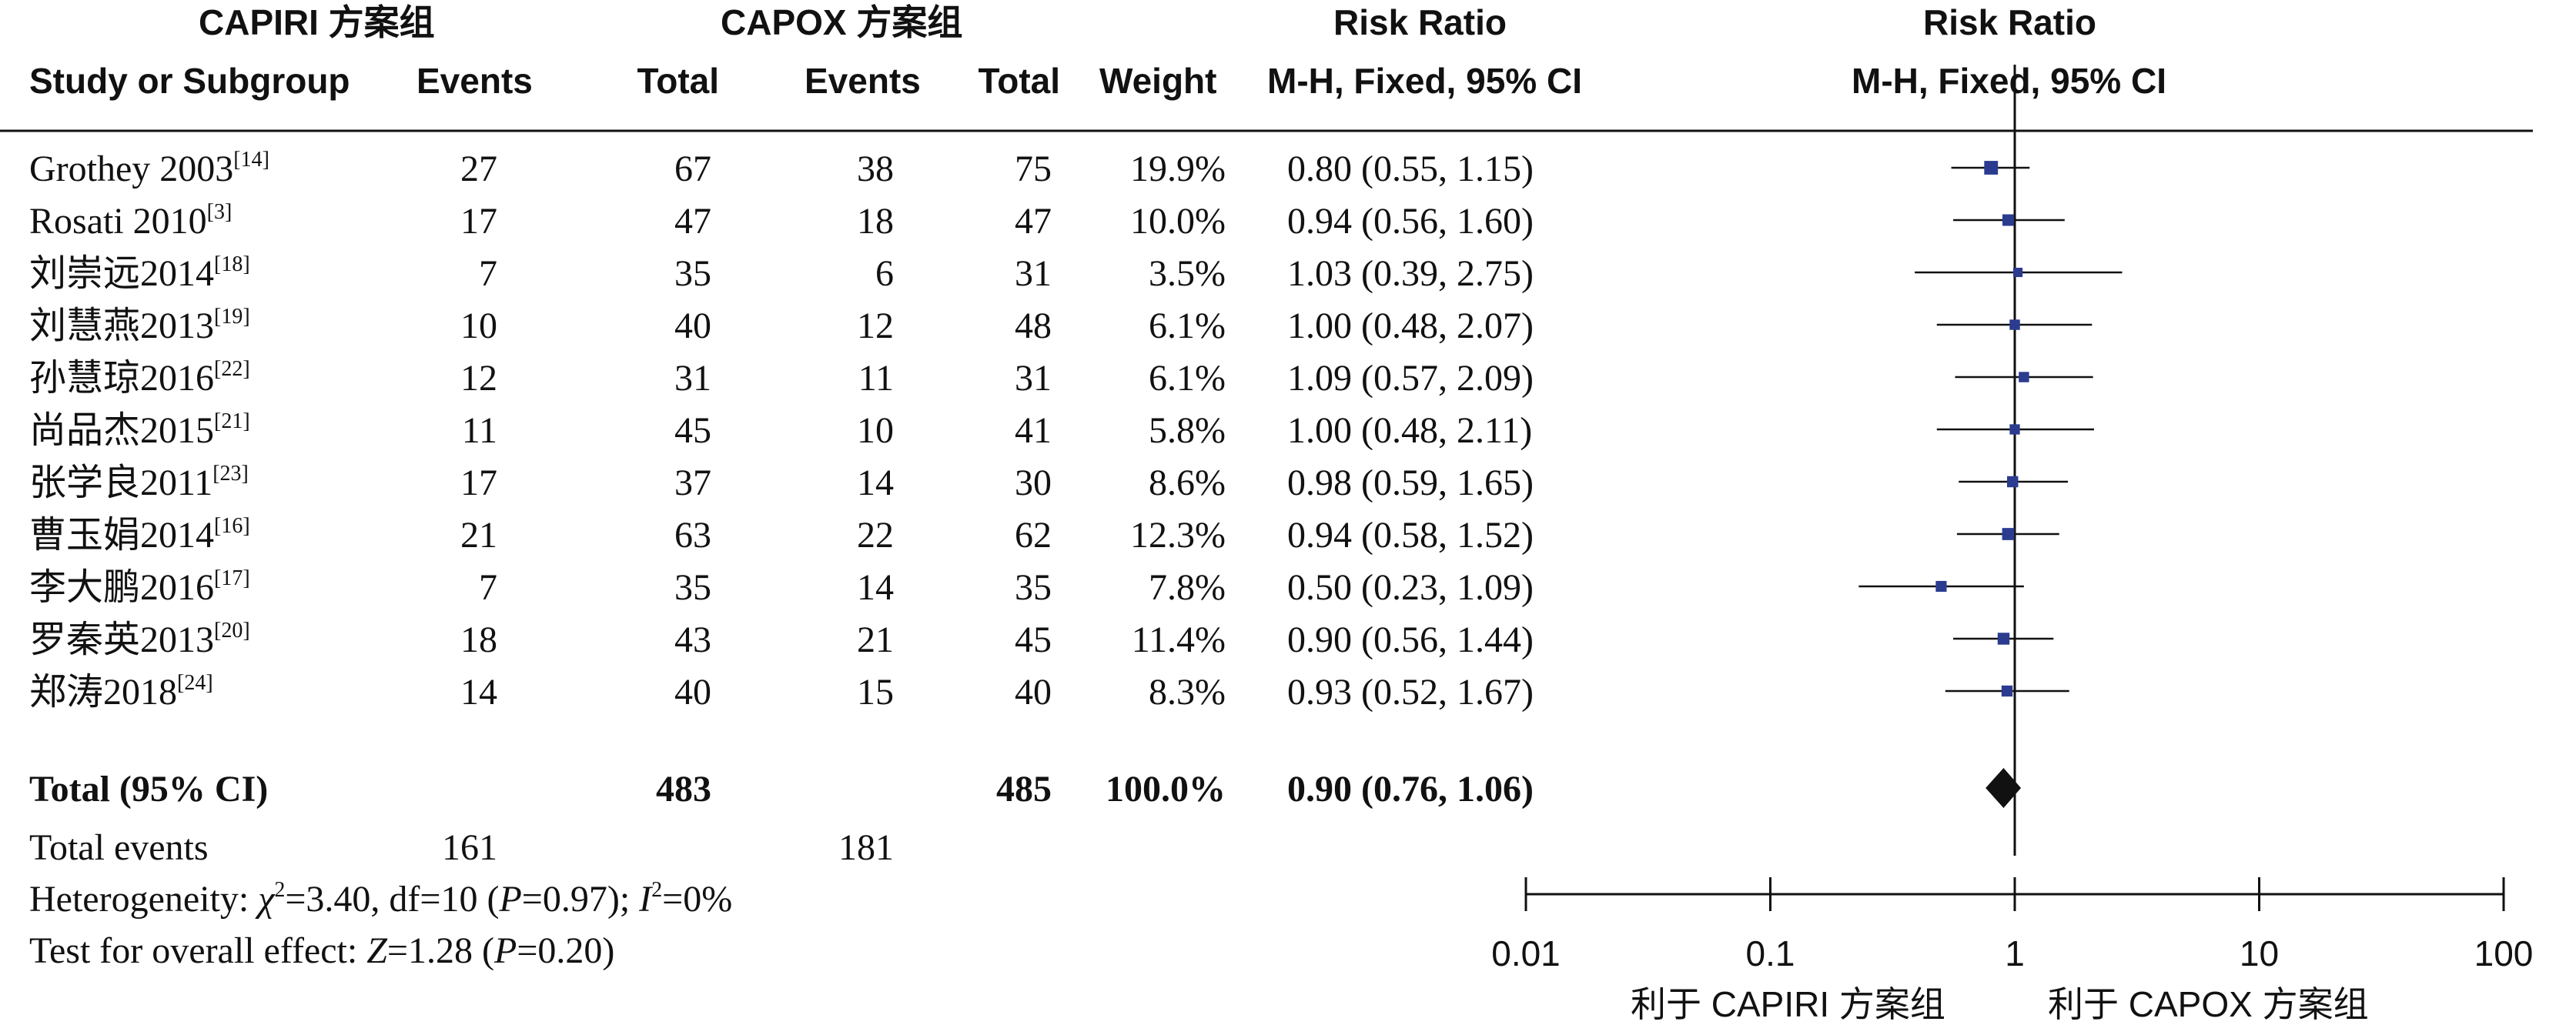  Describe the element at coordinates (1166, 789) in the screenshot. I see `total-weight: 100.0%` at that location.